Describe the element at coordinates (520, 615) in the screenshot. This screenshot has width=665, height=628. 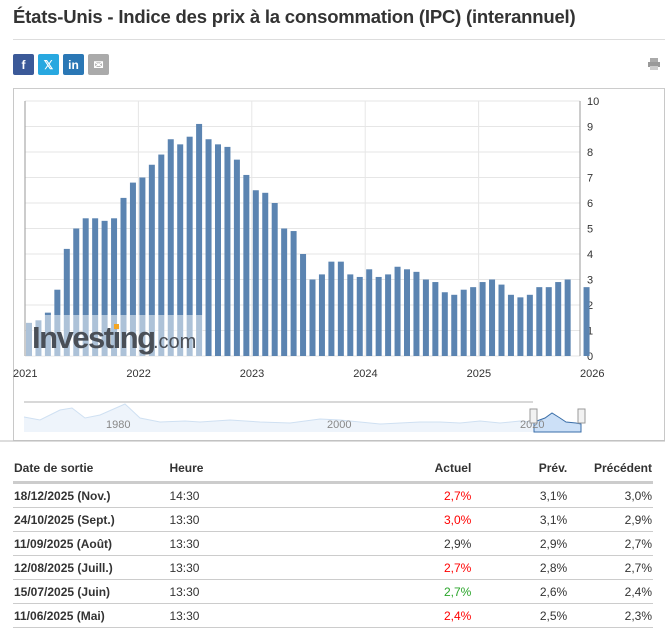
I see `forecast-value: 2,5%` at that location.